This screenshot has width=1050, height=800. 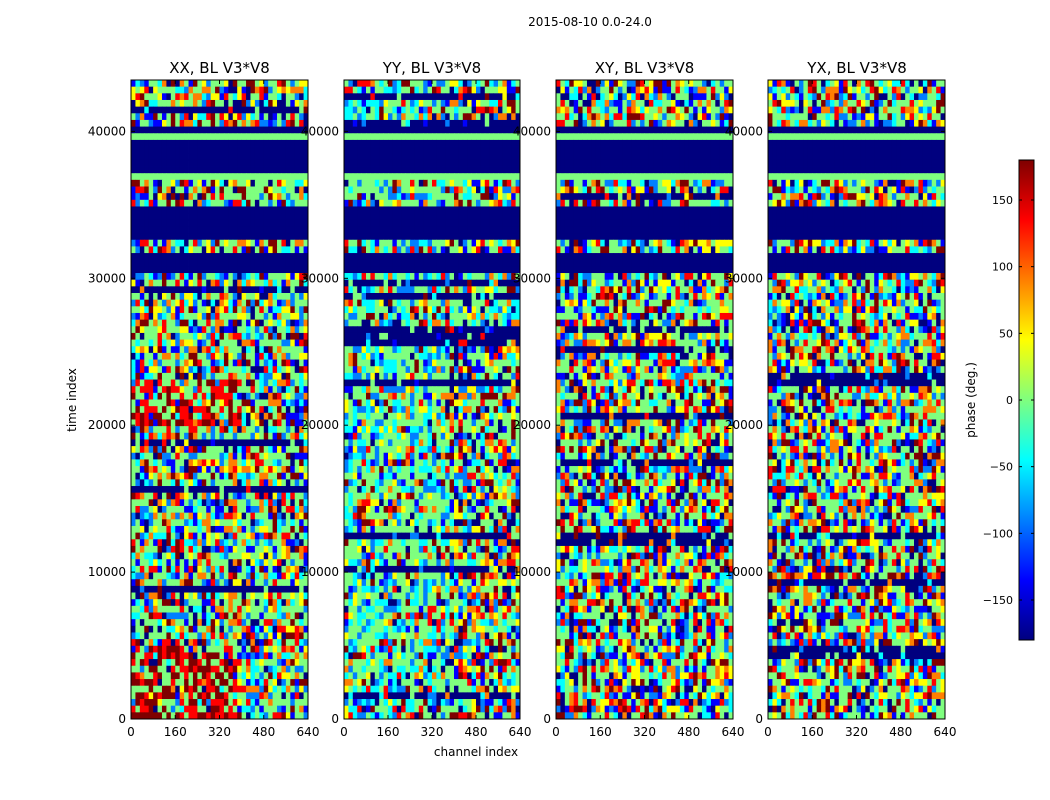 I want to click on panel-title-yy: YY, BL V3*V8, so click(x=431, y=68).